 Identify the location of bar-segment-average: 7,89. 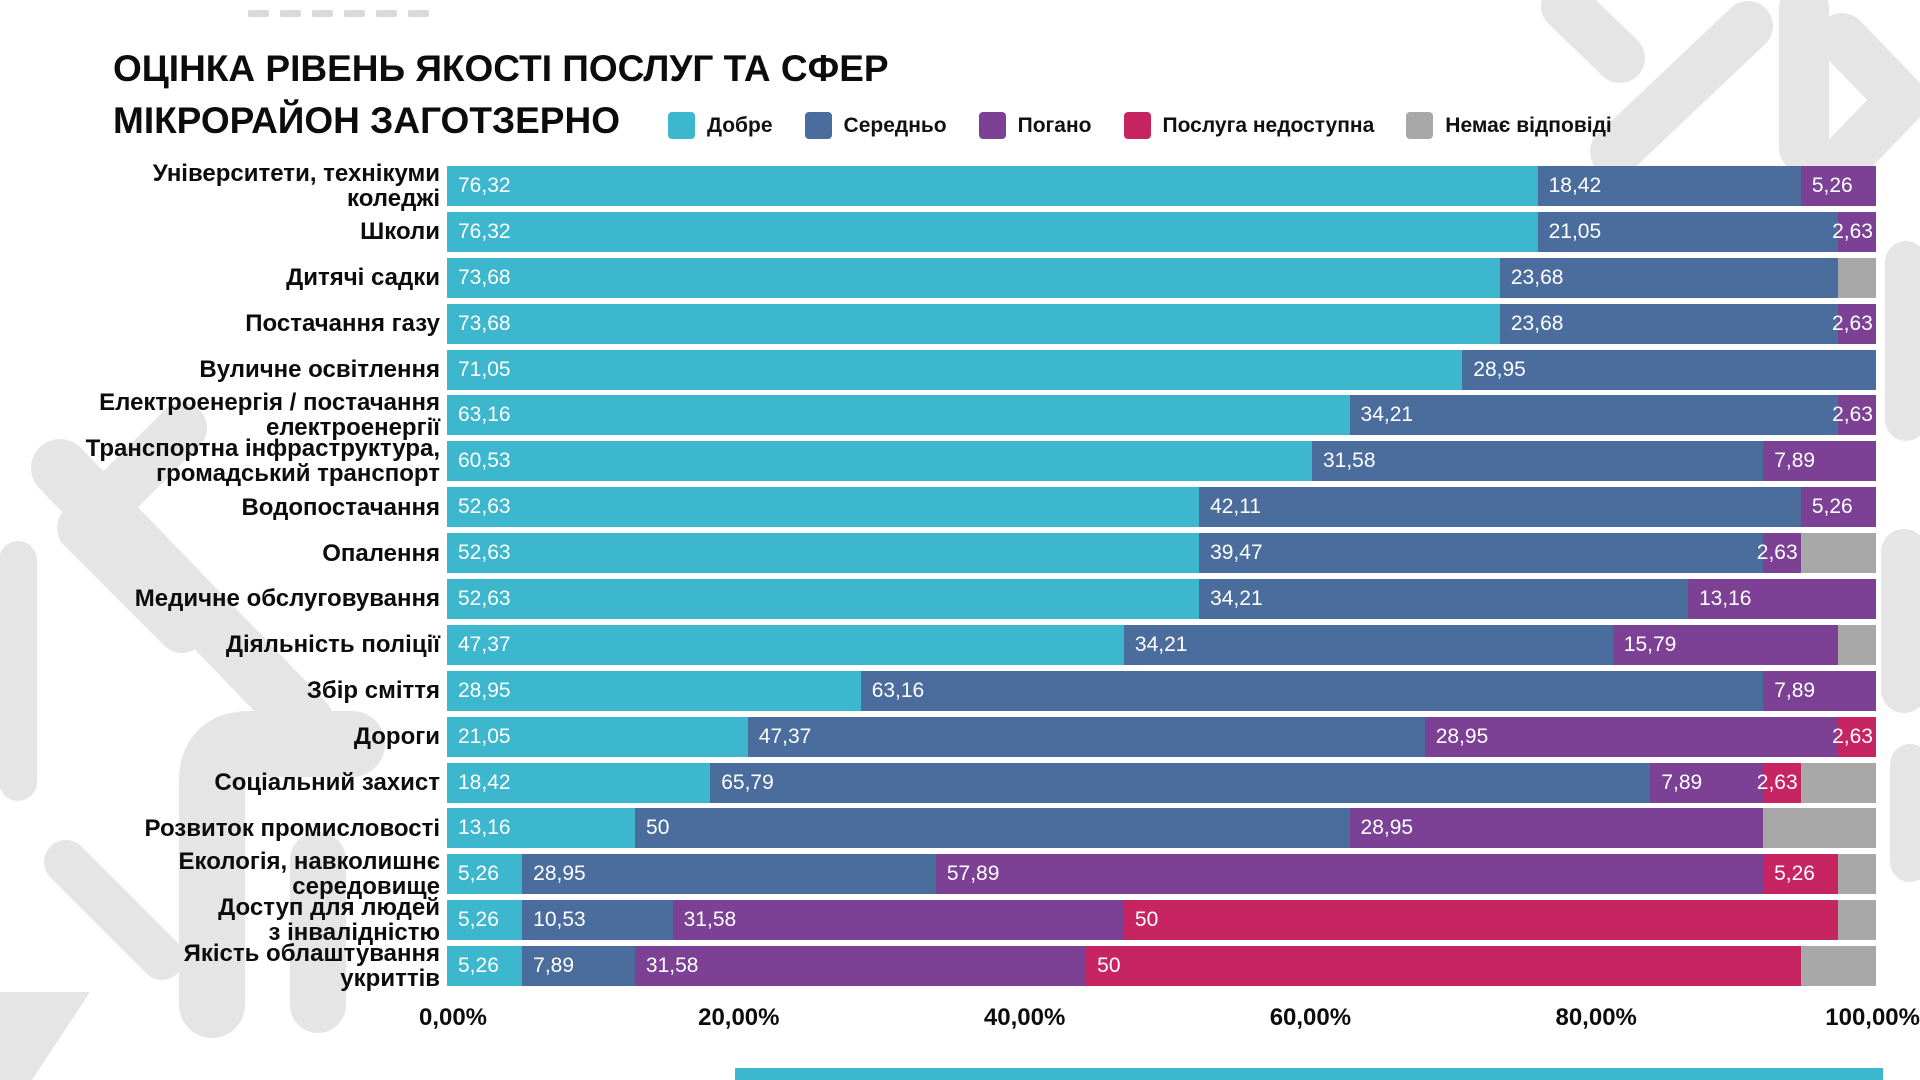
(578, 966).